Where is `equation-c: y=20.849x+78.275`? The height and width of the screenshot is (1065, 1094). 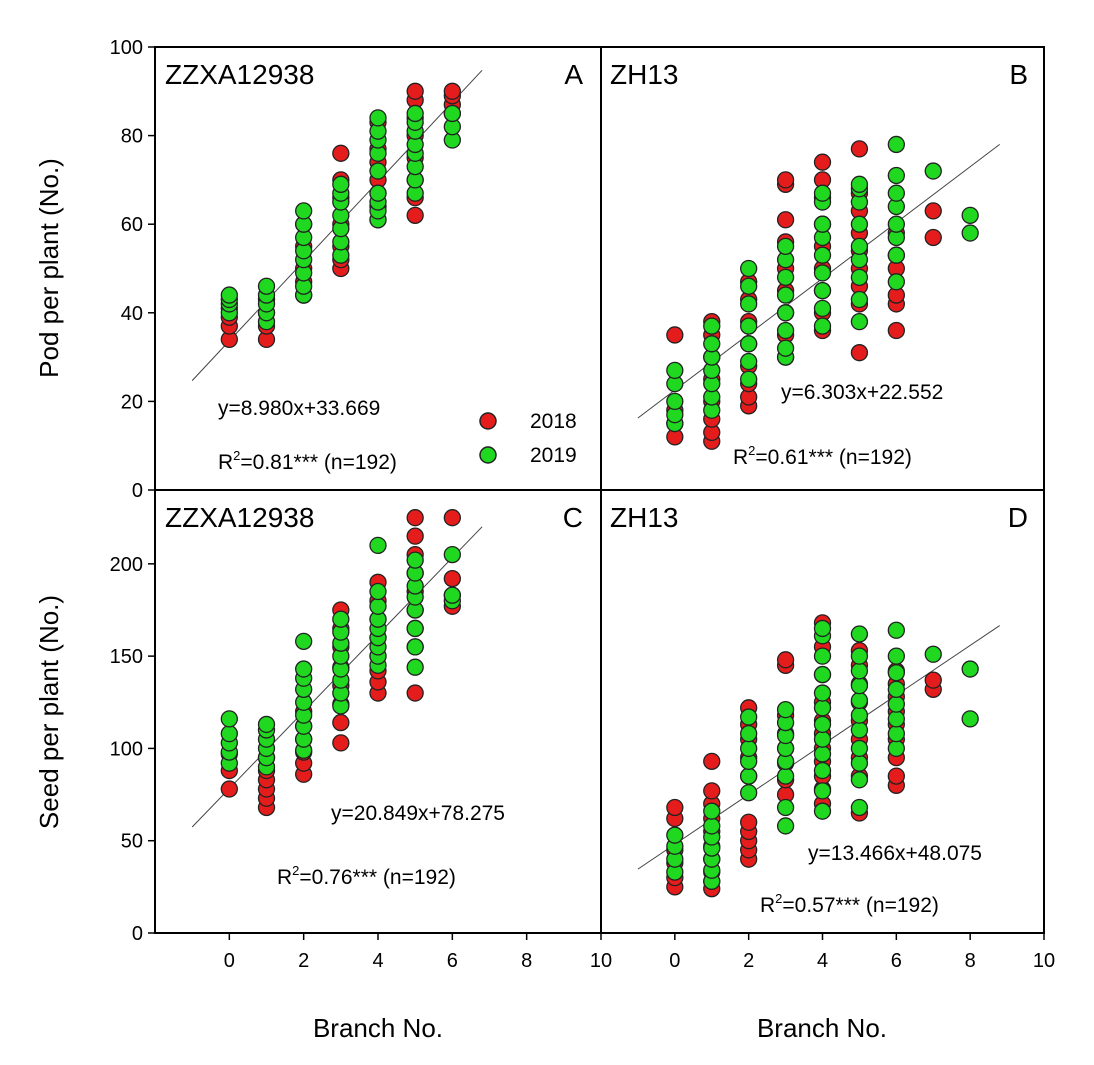 equation-c: y=20.849x+78.275 is located at coordinates (418, 813).